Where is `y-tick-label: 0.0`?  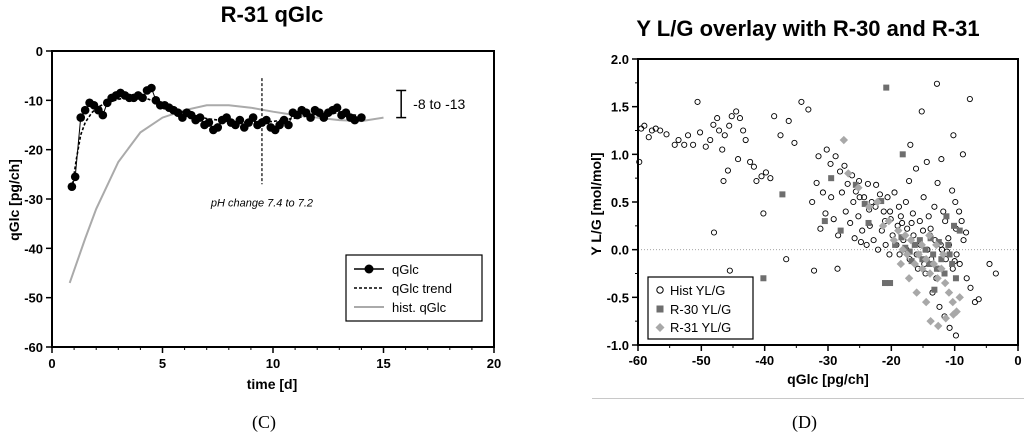
y-tick-label: 0.0 is located at coordinates (620, 250).